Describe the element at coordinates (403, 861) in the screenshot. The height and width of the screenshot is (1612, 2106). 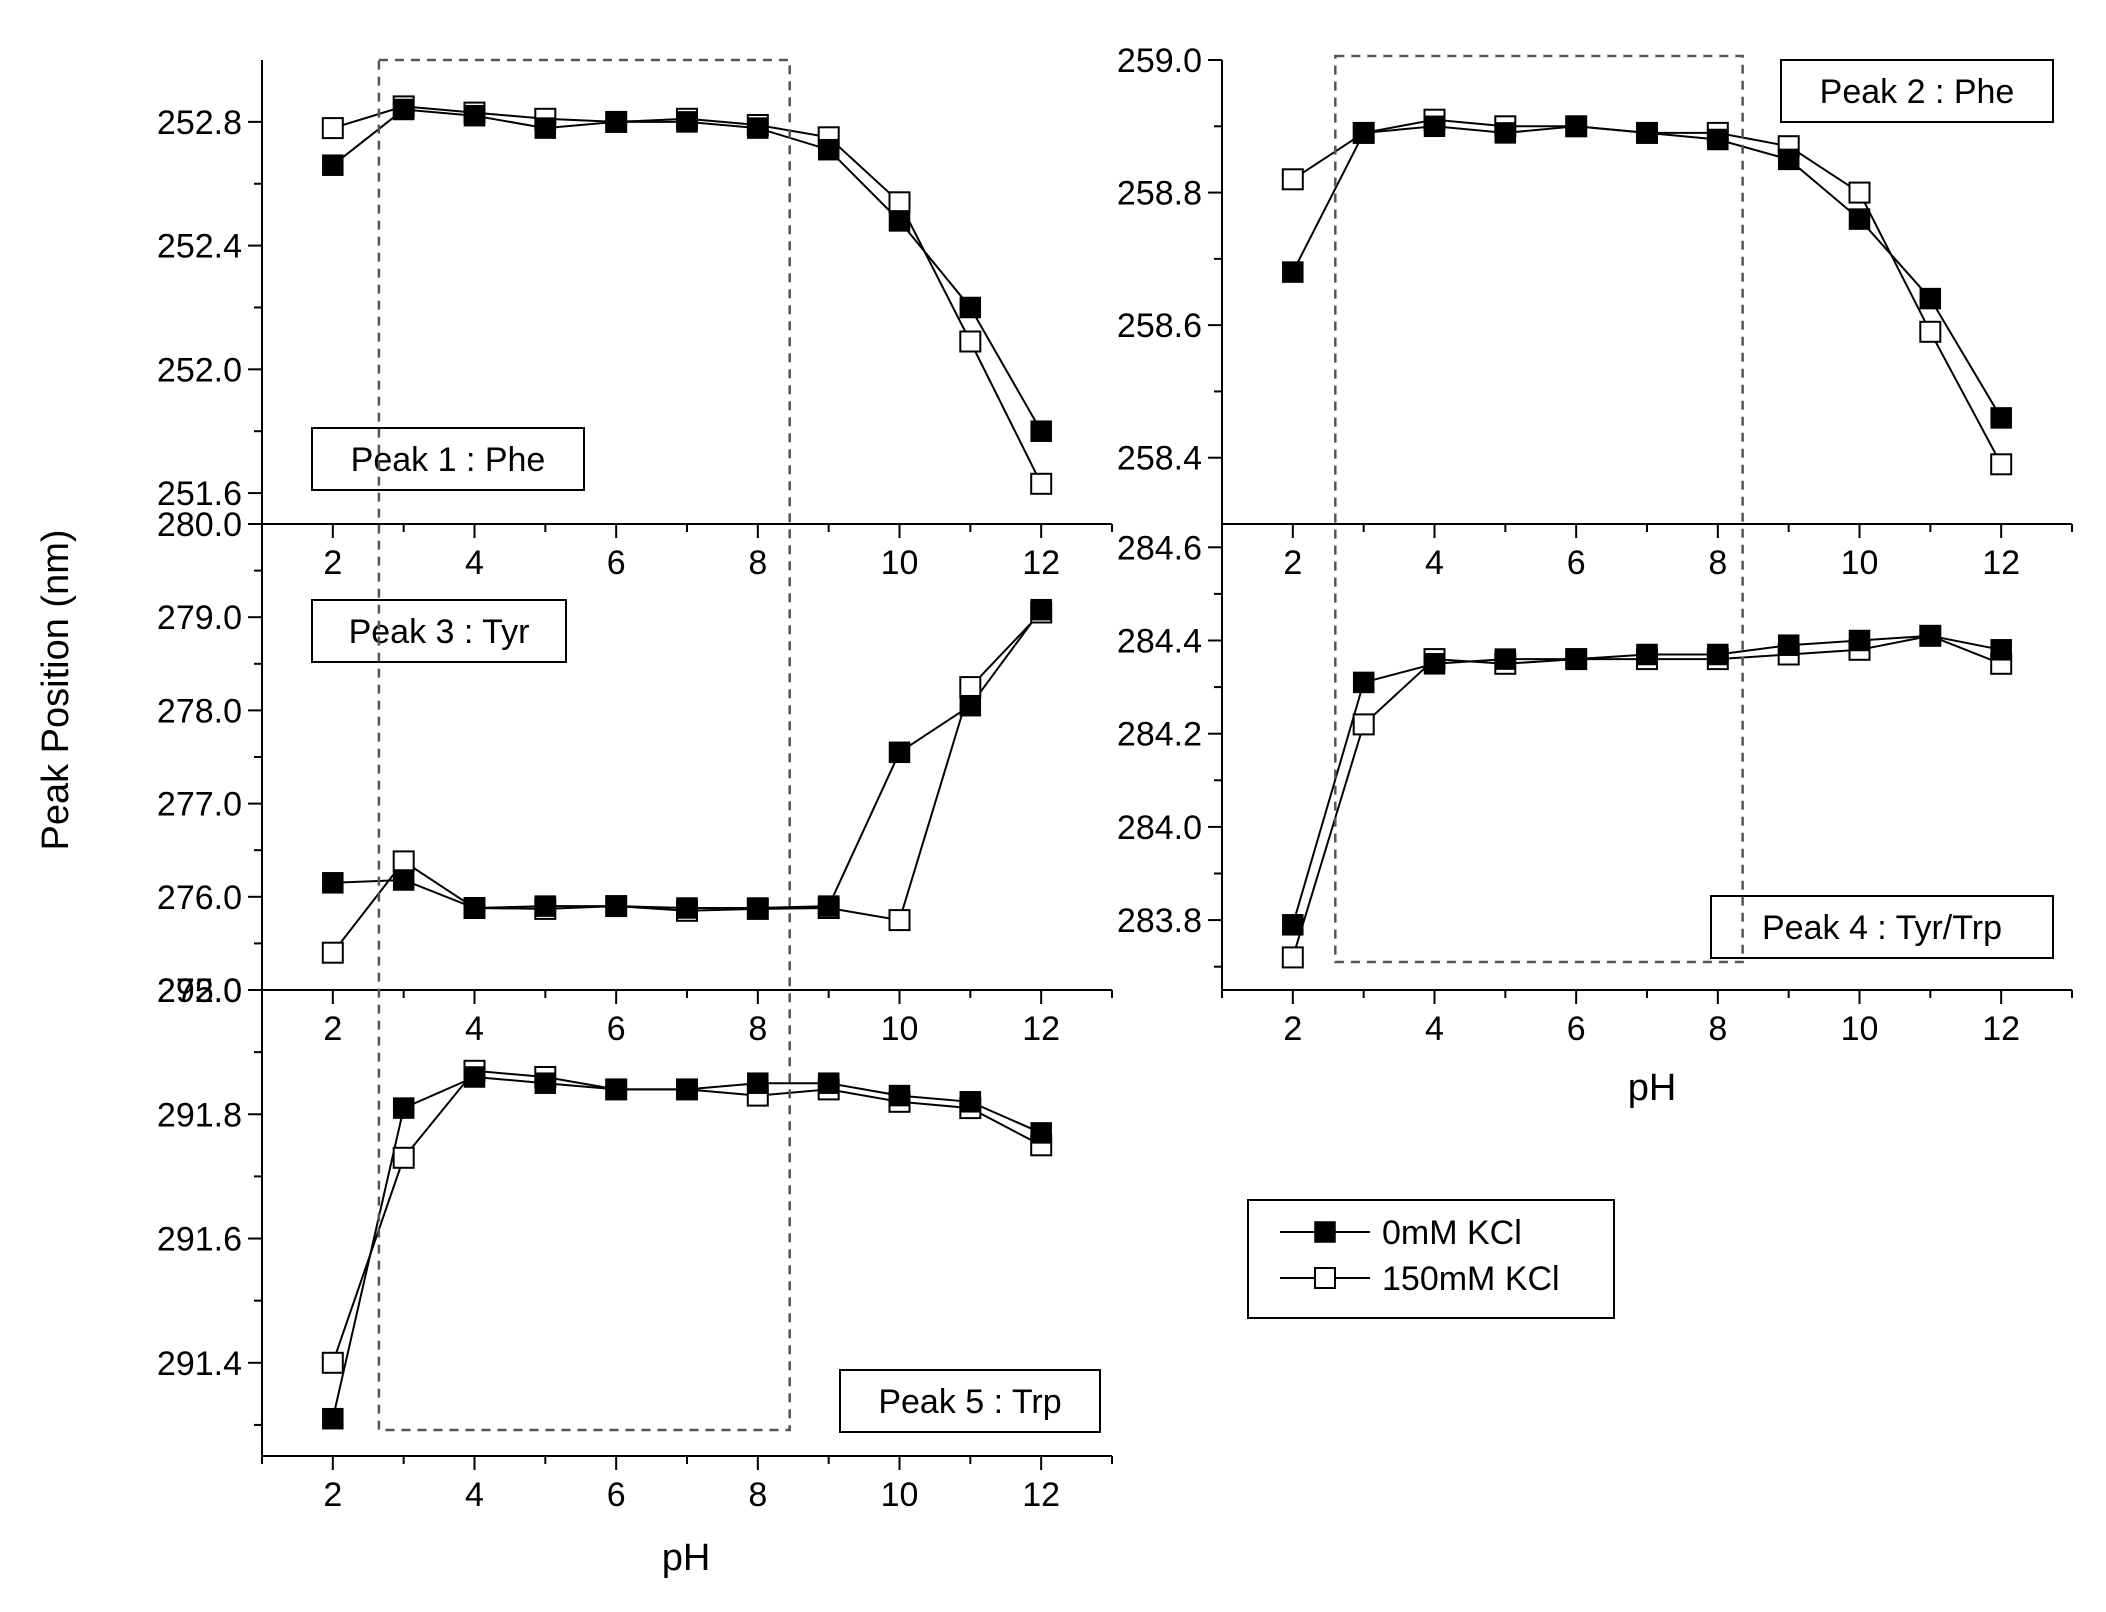
I see `panel-peak-3-tyr-150mm-kcl-point-ph3` at that location.